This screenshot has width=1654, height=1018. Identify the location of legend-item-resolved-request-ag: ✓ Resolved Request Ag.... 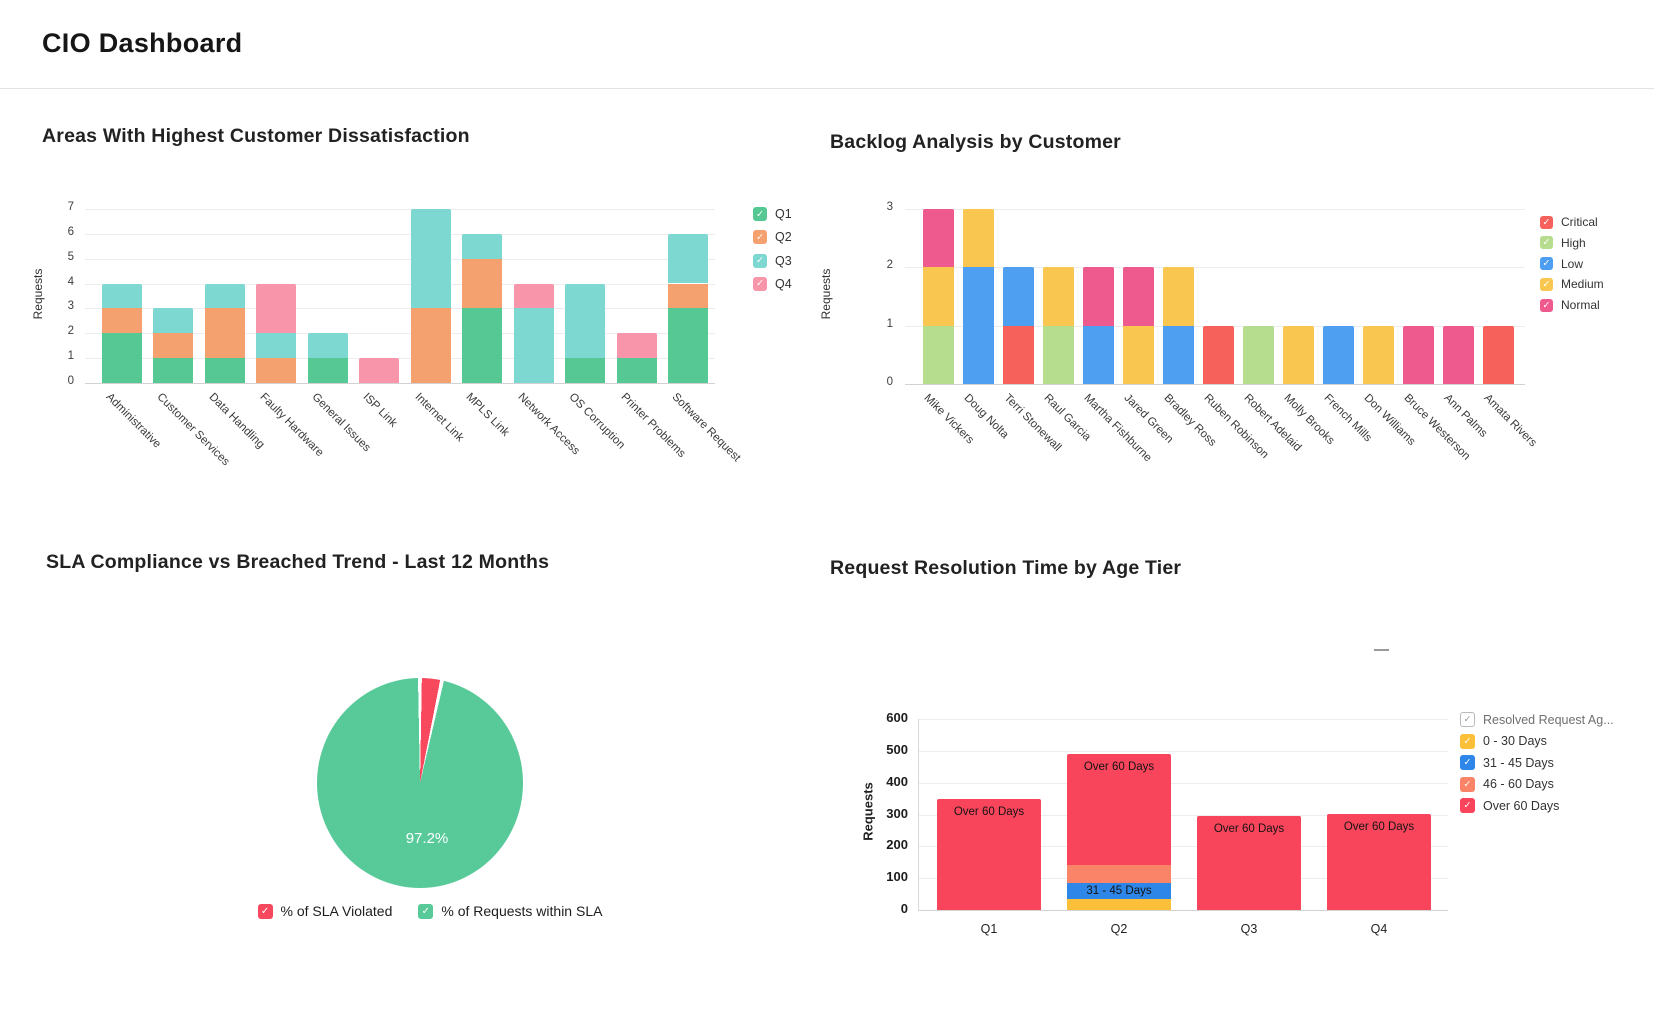
(1537, 719).